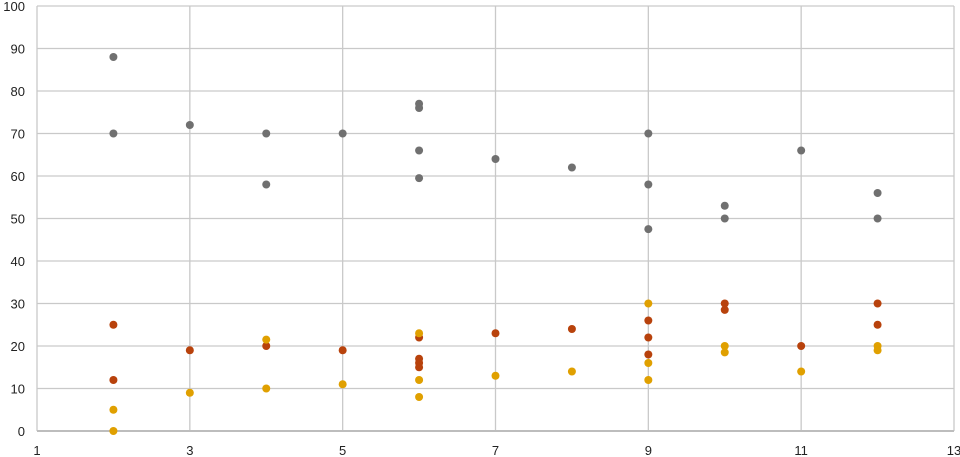  What do you see at coordinates (18, 91) in the screenshot?
I see `y-tick-label: 80` at bounding box center [18, 91].